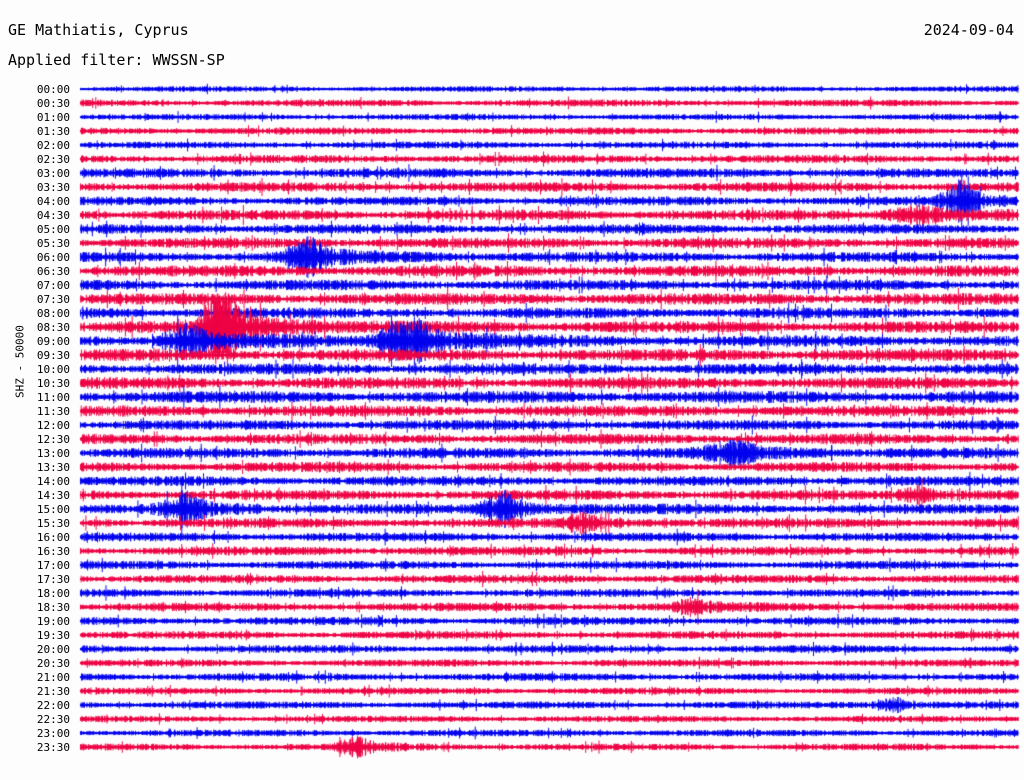 The image size is (1024, 780). What do you see at coordinates (53, 117) in the screenshot?
I see `hour-label-0100: 01:00` at bounding box center [53, 117].